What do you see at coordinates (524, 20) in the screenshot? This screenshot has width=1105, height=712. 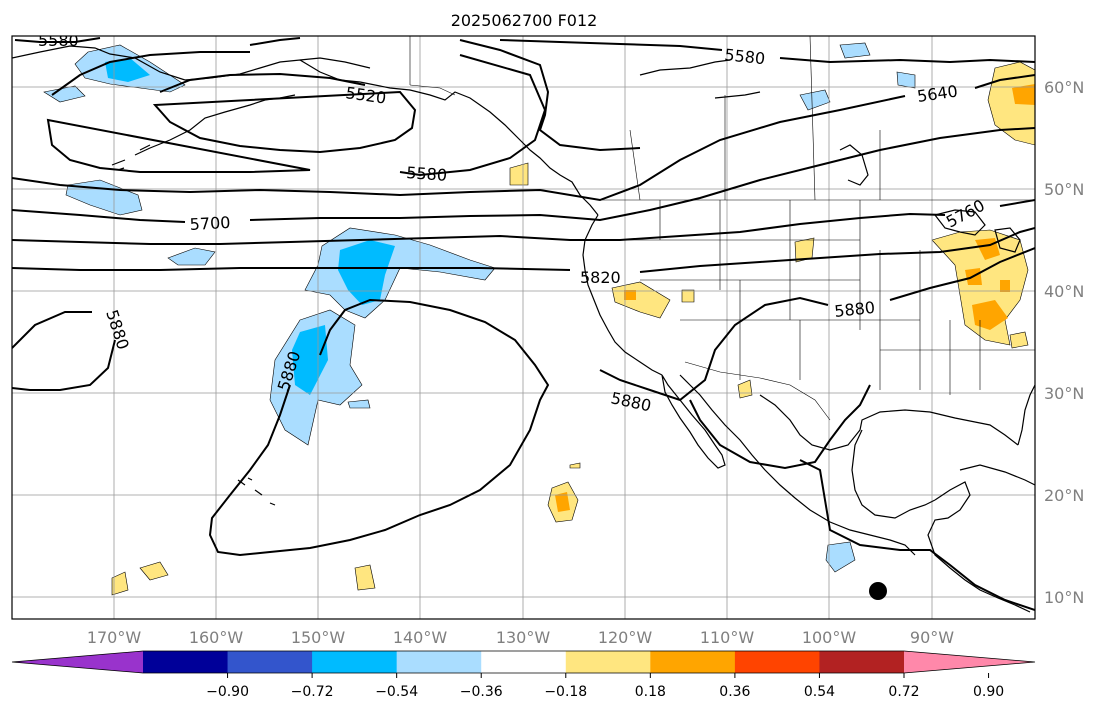 I see `map-title: 2025062700 F012` at bounding box center [524, 20].